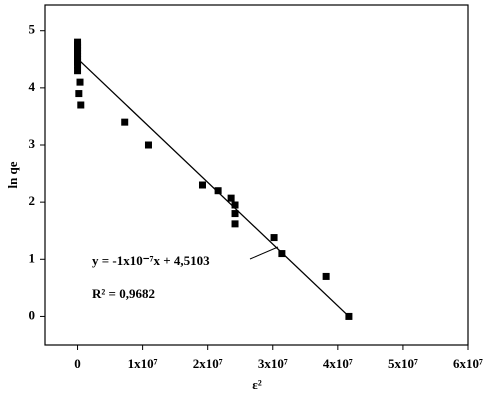 The height and width of the screenshot is (401, 490). Describe the element at coordinates (32, 314) in the screenshot. I see `y-tick-label: 0` at that location.